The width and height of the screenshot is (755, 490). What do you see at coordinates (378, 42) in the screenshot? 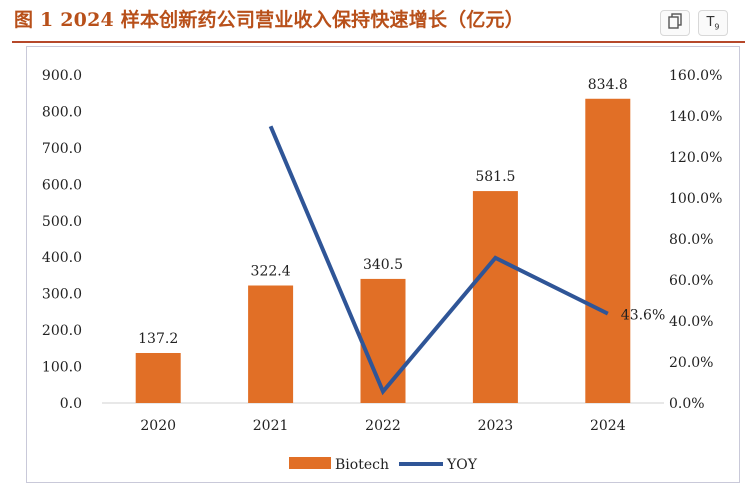
I see `title-underline` at bounding box center [378, 42].